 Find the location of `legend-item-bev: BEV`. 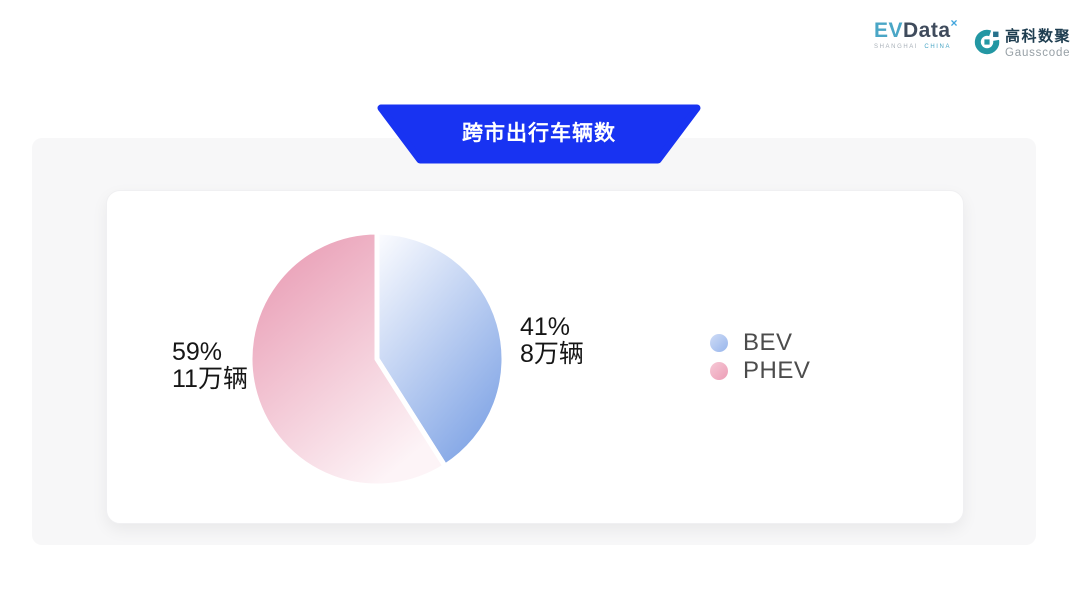

legend-item-bev: BEV is located at coordinates (760, 343).